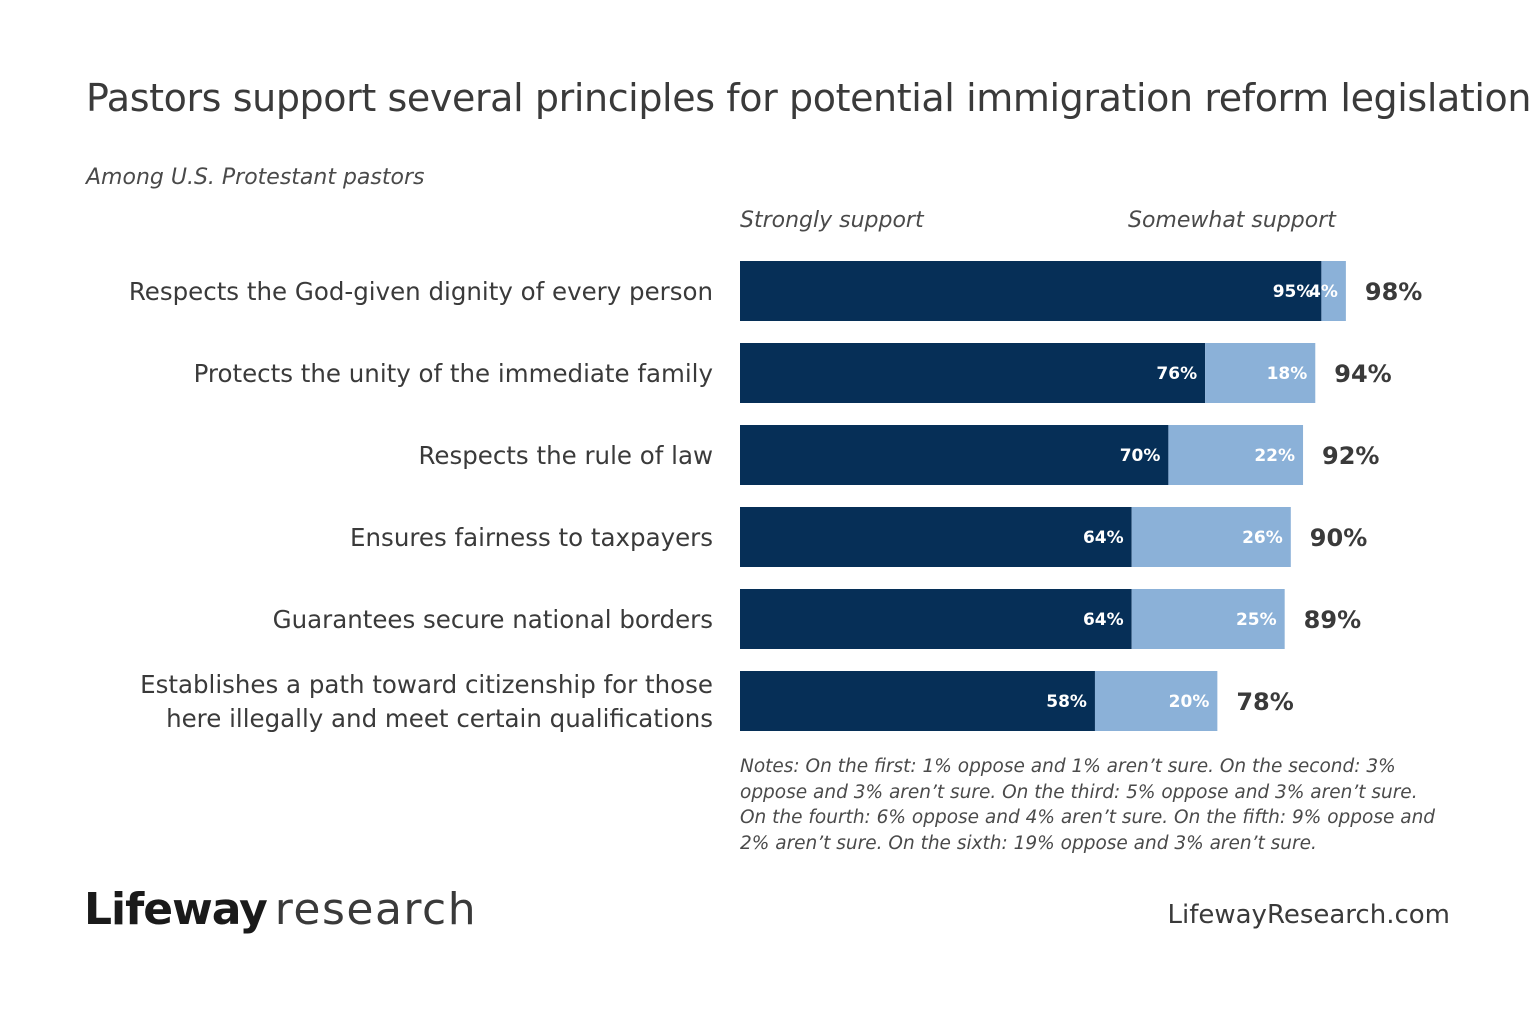 The height and width of the screenshot is (1024, 1536). I want to click on value-label-somewhat: 4%, so click(1323, 292).